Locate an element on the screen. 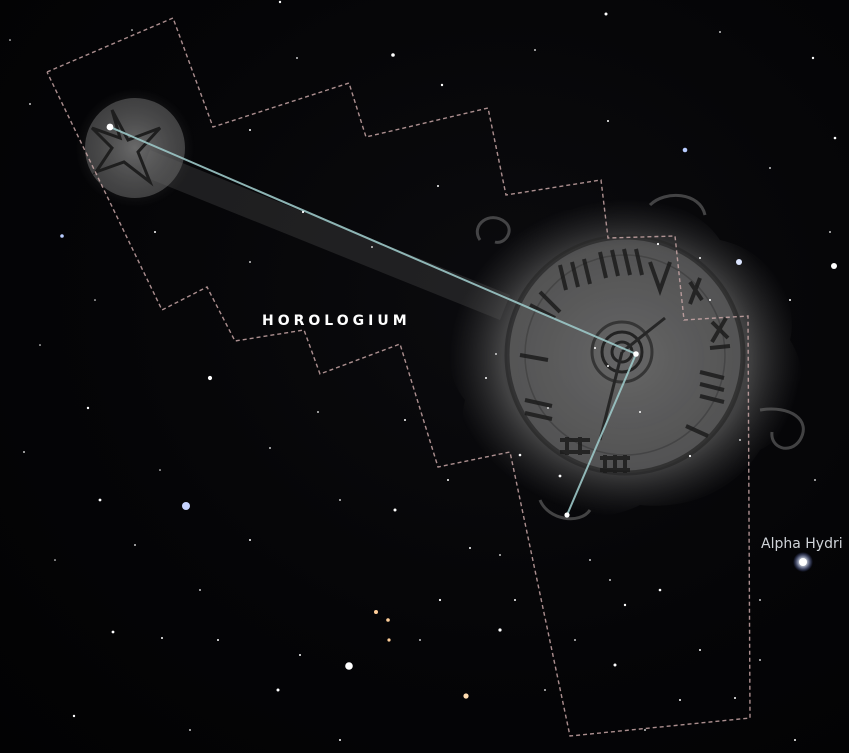  constellation-name-label: HOROLOGIUM is located at coordinates (336, 321).